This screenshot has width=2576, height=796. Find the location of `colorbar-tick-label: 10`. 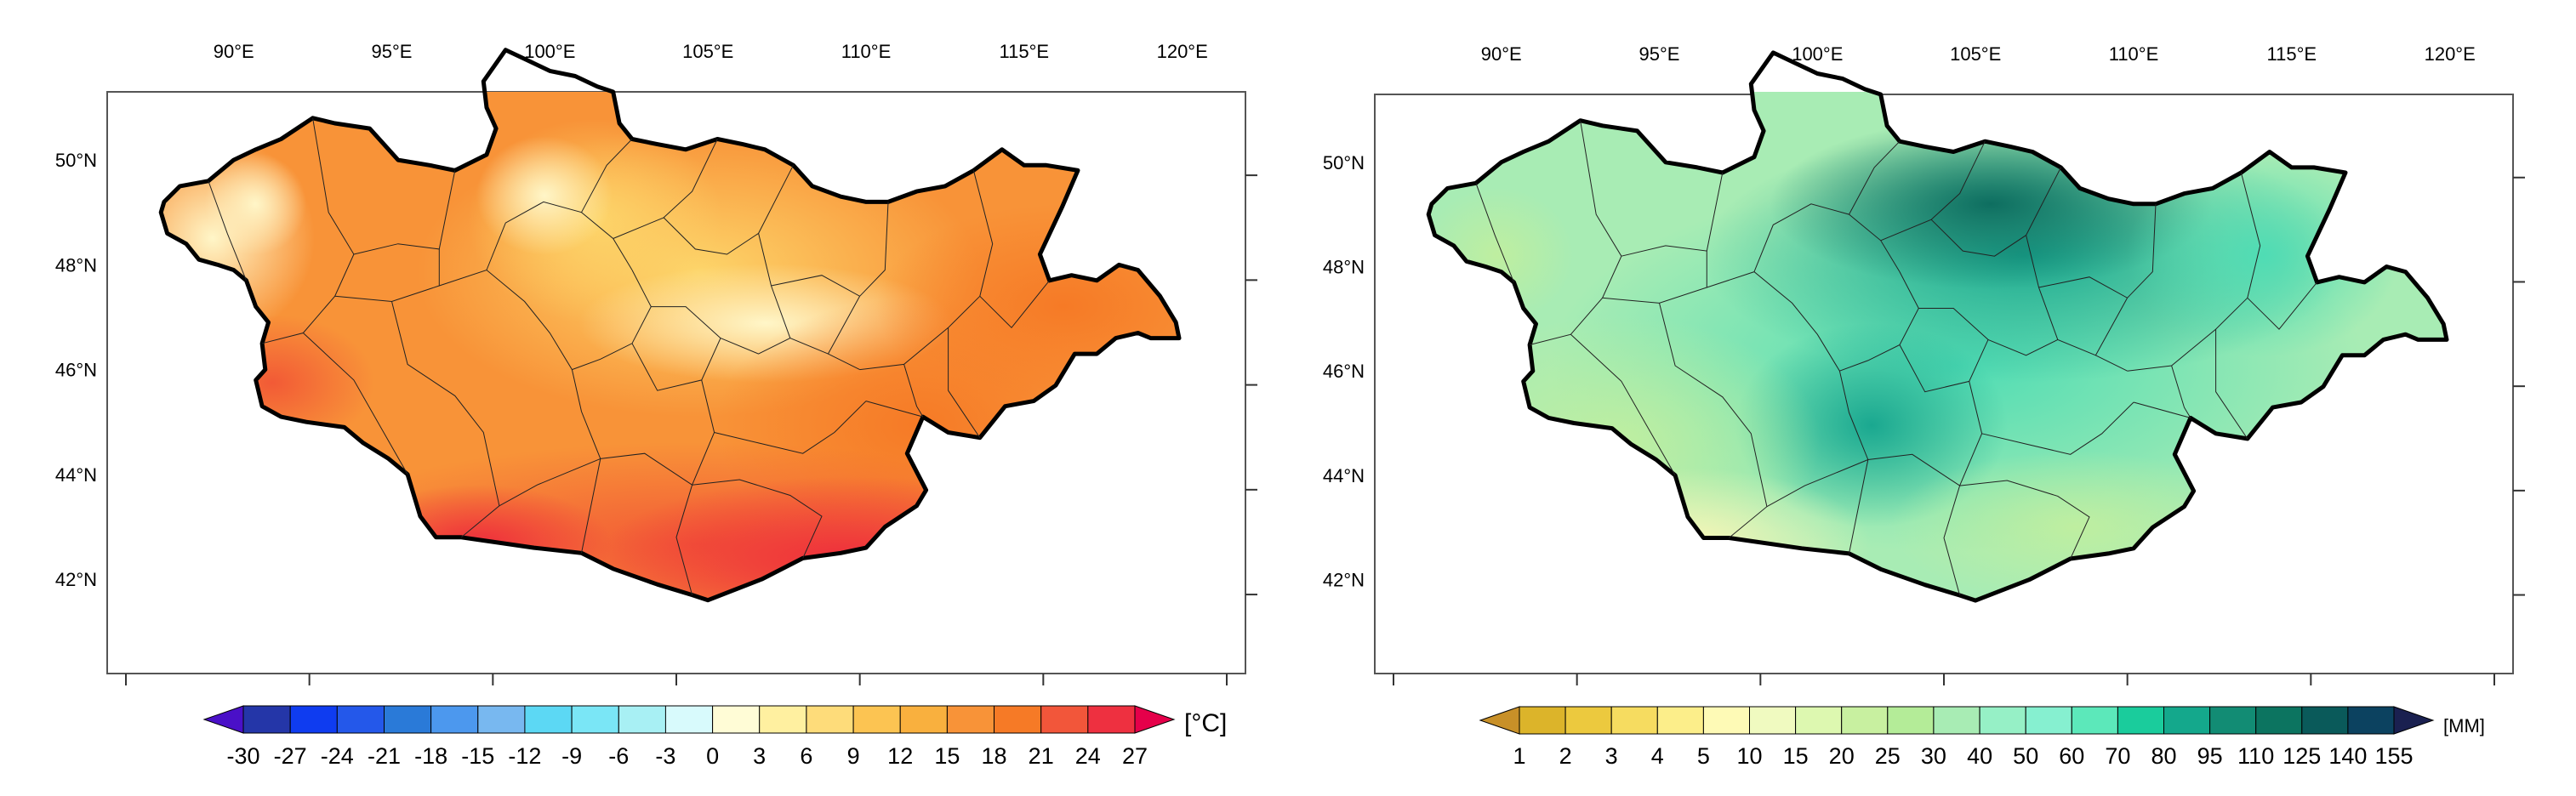

colorbar-tick-label: 10 is located at coordinates (1749, 756).